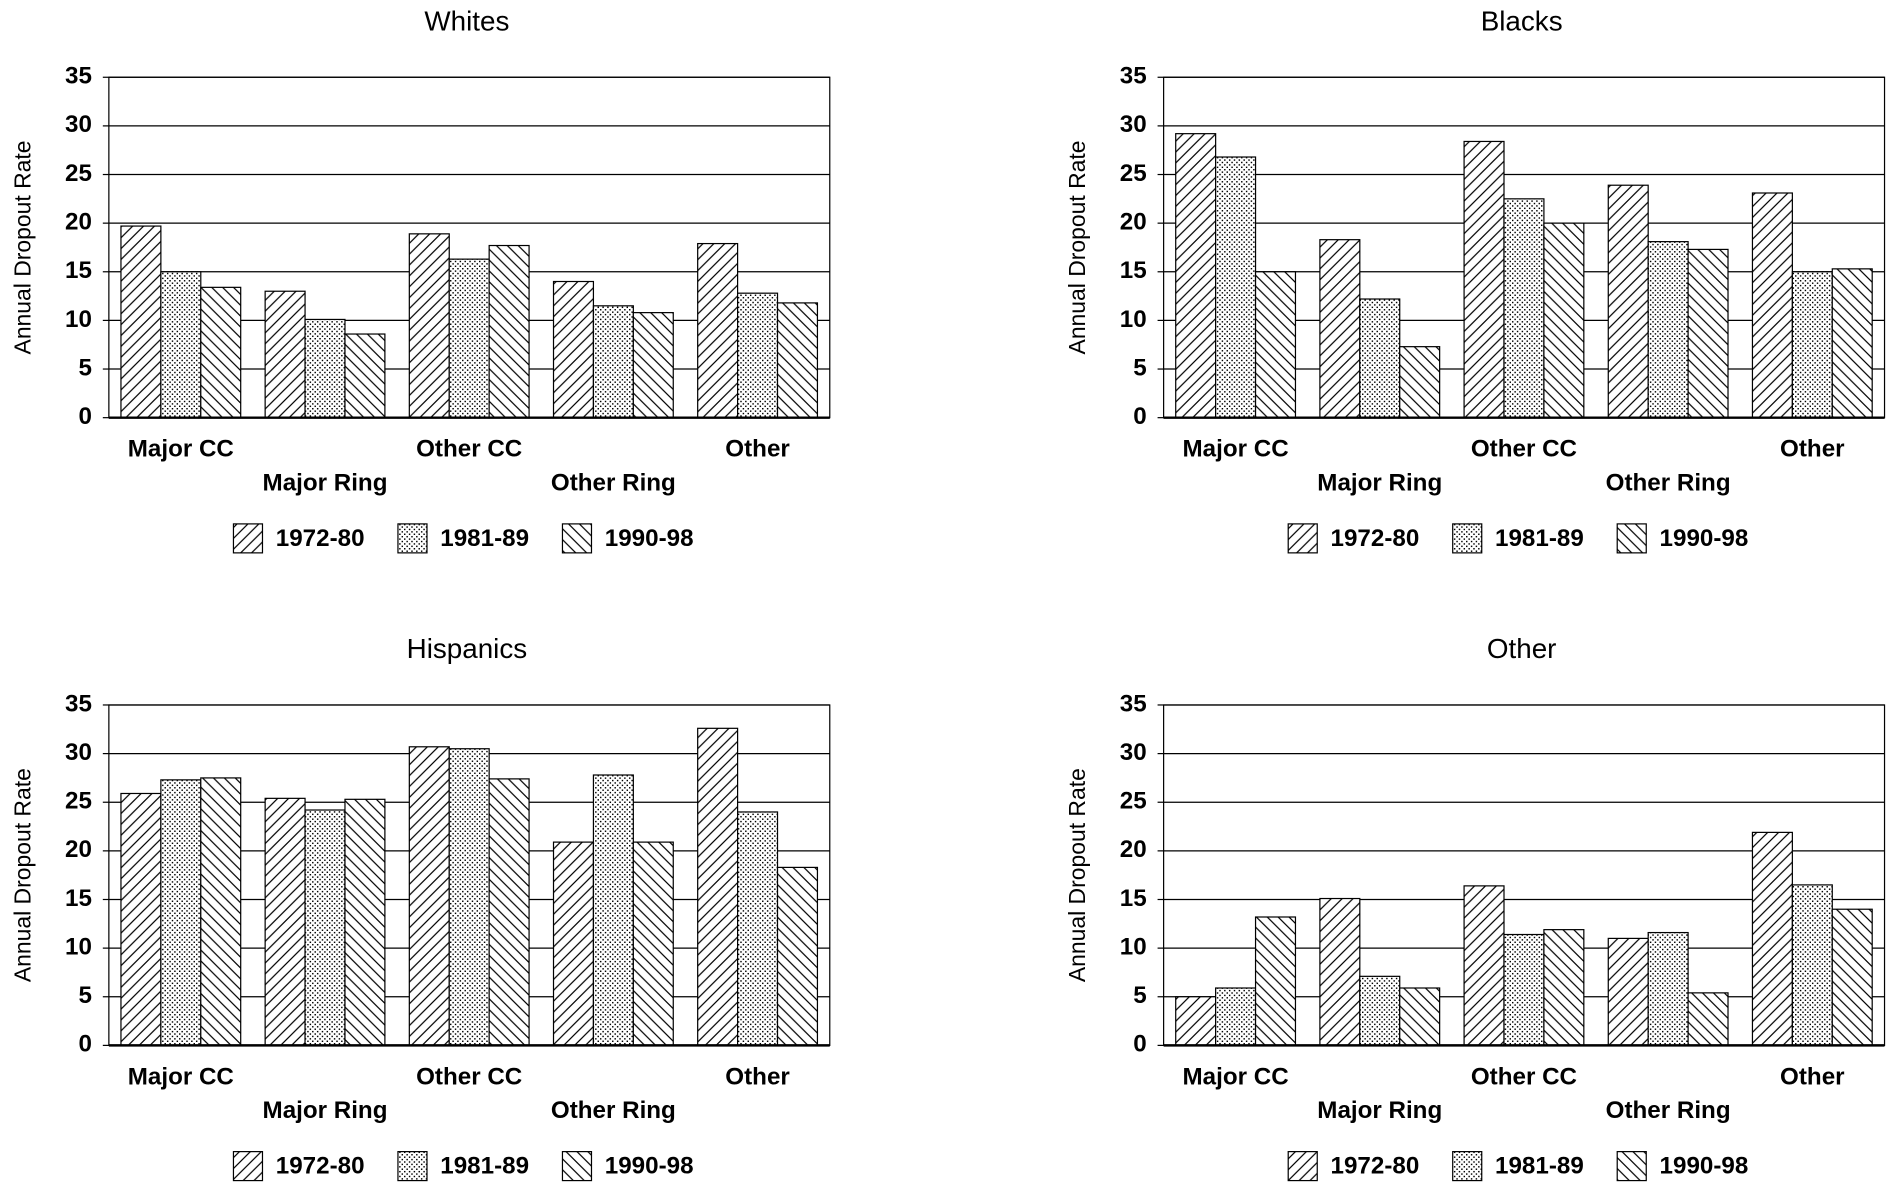  What do you see at coordinates (1522, 648) in the screenshot?
I see `chart-title: Other` at bounding box center [1522, 648].